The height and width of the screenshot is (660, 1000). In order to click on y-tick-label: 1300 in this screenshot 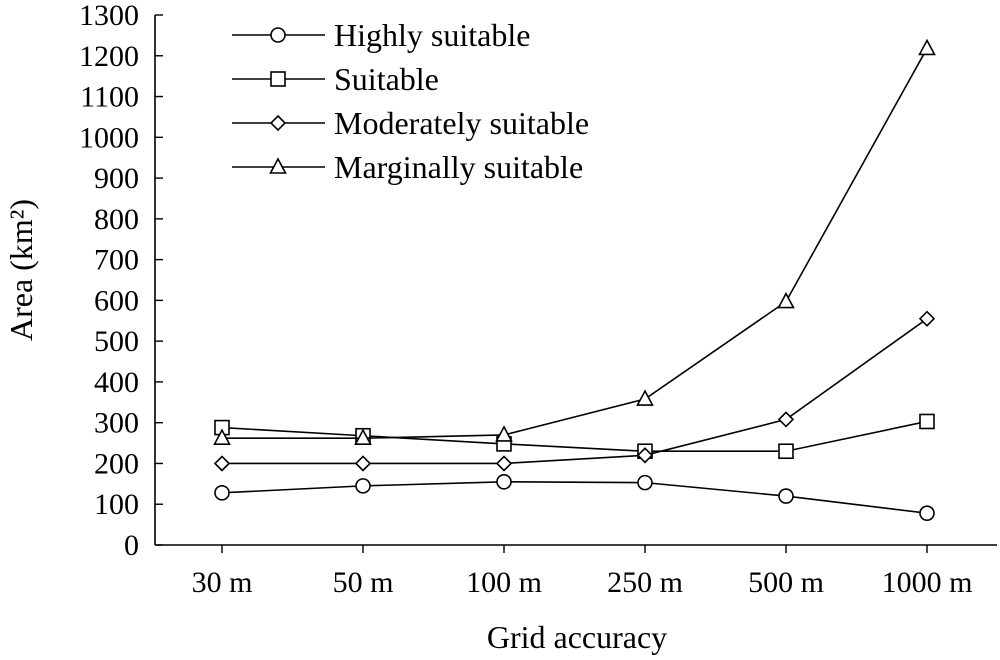, I will do `click(109, 16)`.